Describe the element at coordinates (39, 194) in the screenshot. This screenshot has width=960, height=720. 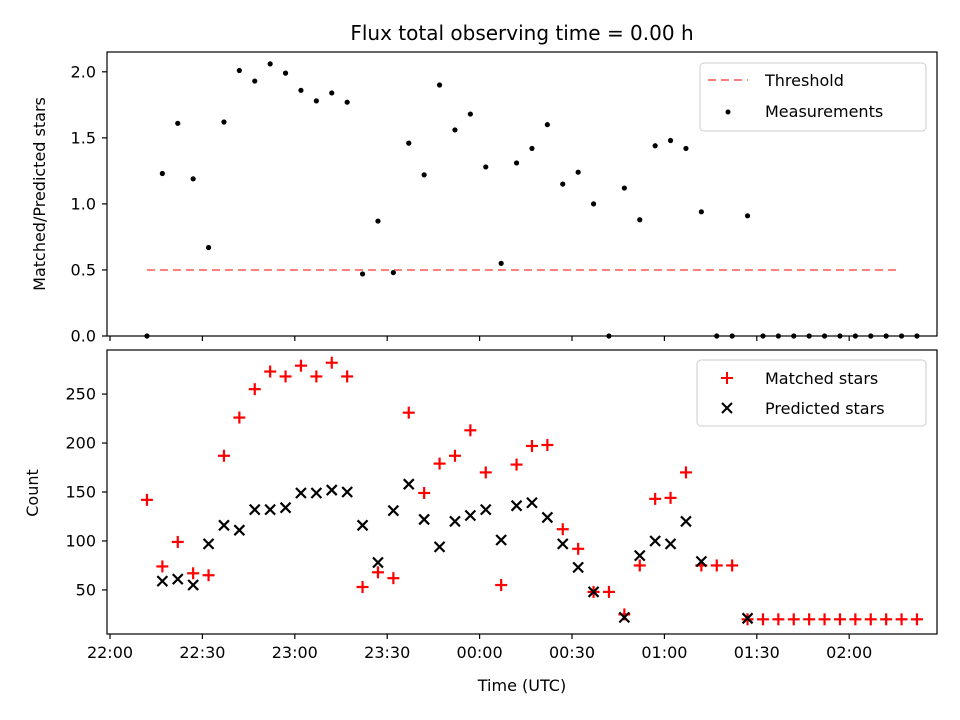
I see `top-y-axis-label: Matched/Predicted stars` at that location.